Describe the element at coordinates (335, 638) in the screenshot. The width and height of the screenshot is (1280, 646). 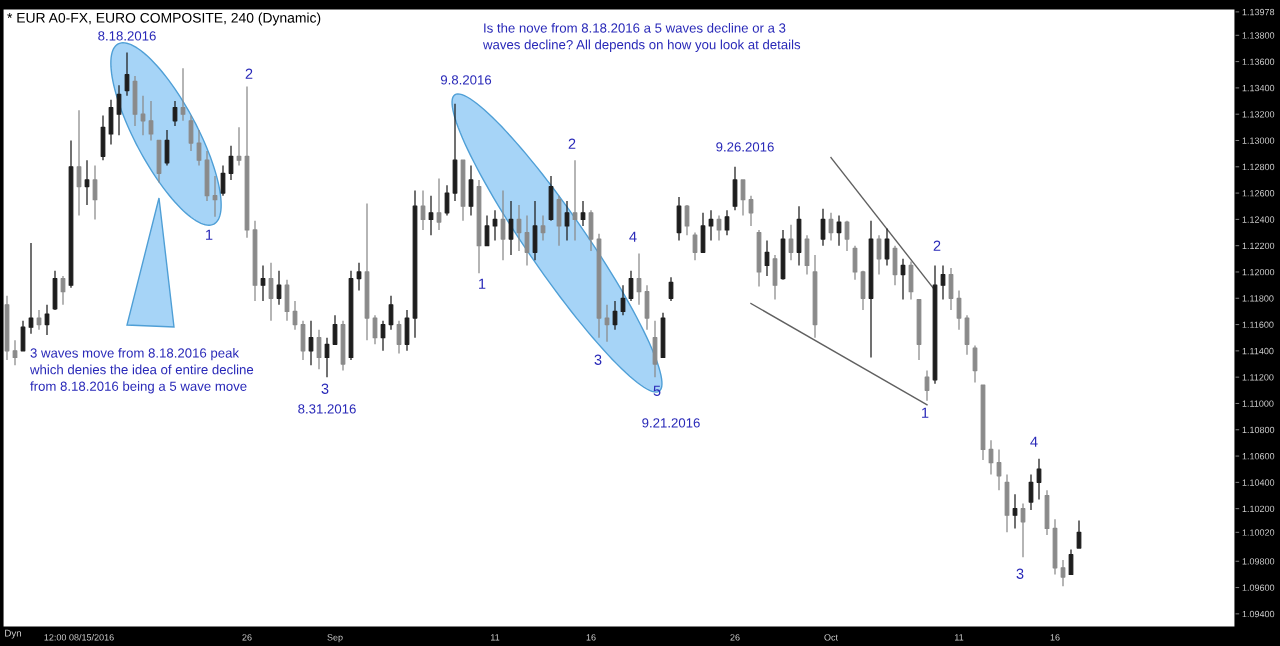
I see `x-tick-label: Sep` at that location.